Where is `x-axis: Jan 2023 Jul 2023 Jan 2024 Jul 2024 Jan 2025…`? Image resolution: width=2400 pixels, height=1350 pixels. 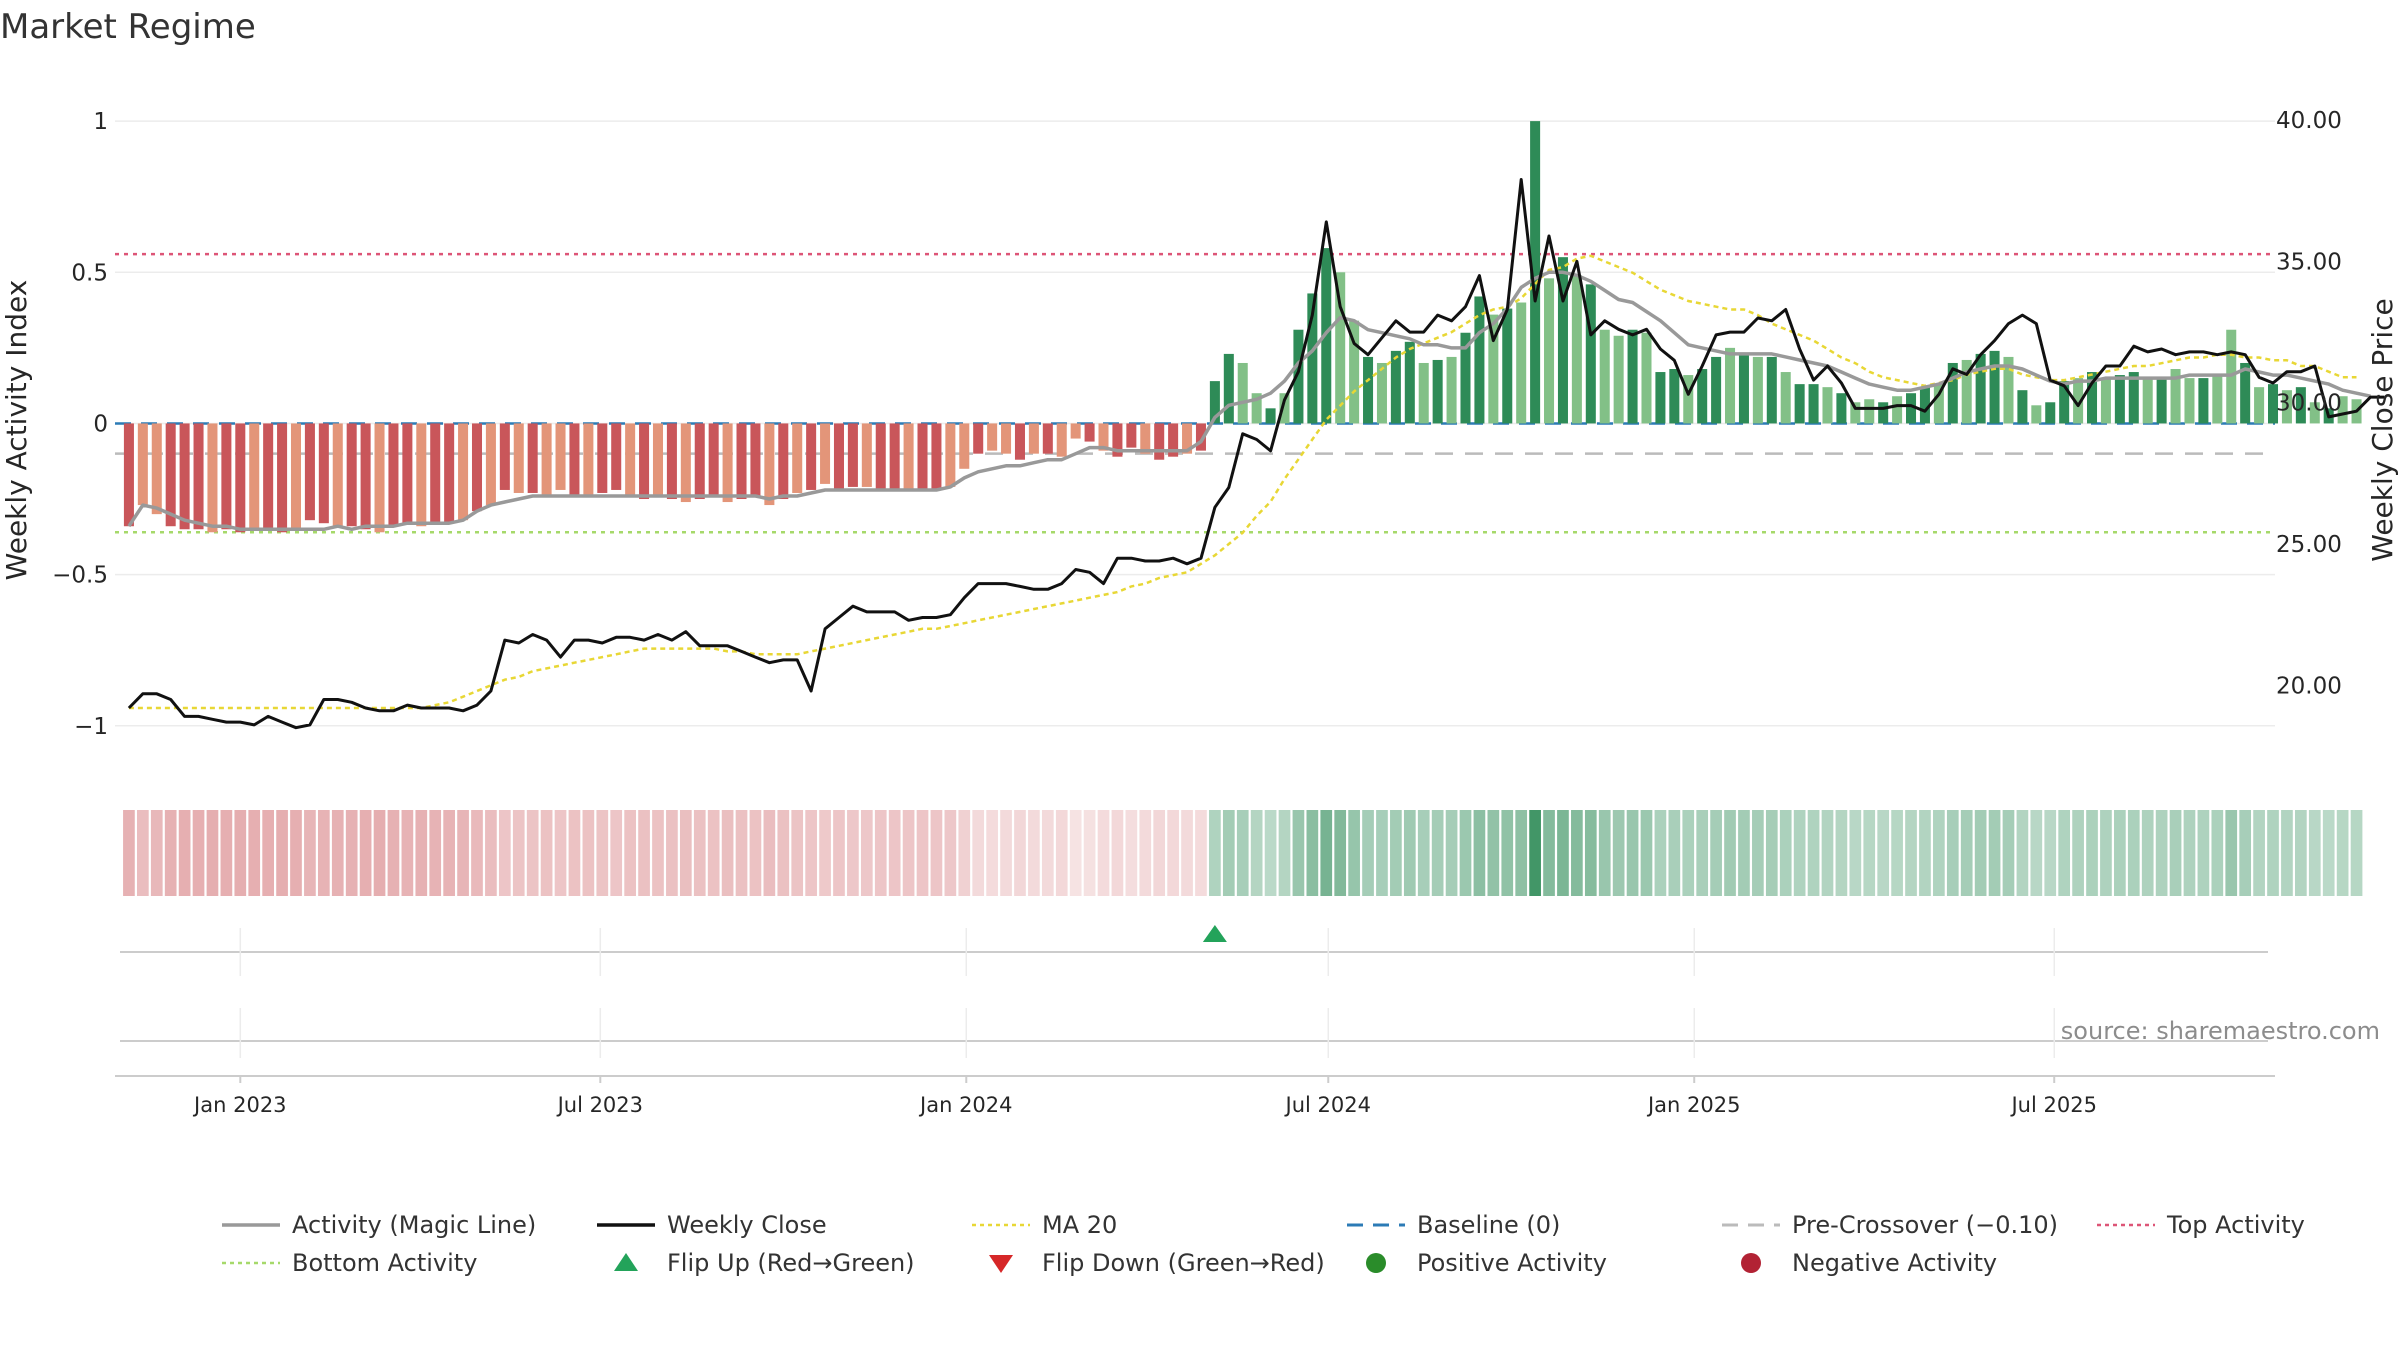 x-axis: Jan 2023 Jul 2023 Jan 2024 Jul 2024 Jan 2025… is located at coordinates (1195, 1022).